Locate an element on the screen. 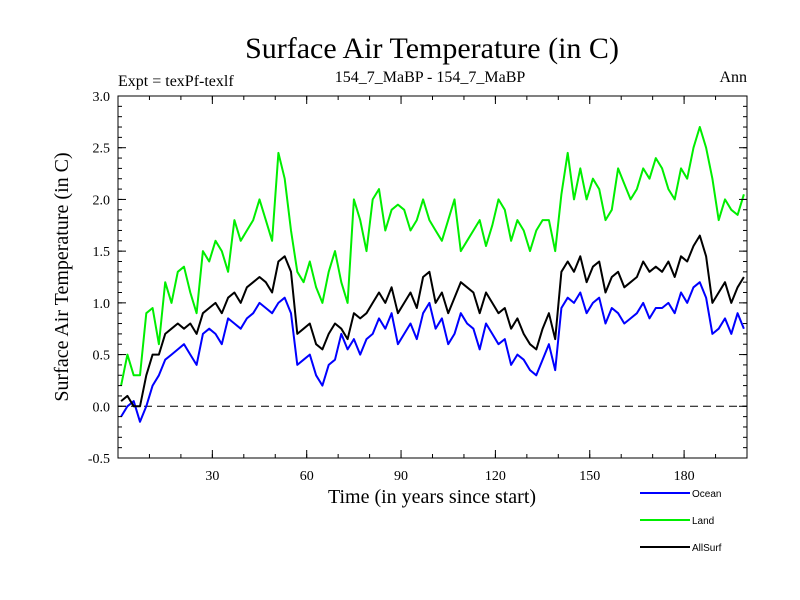 Image resolution: width=800 pixels, height=600 pixels. y-tick-label: 0.5 is located at coordinates (102, 356).